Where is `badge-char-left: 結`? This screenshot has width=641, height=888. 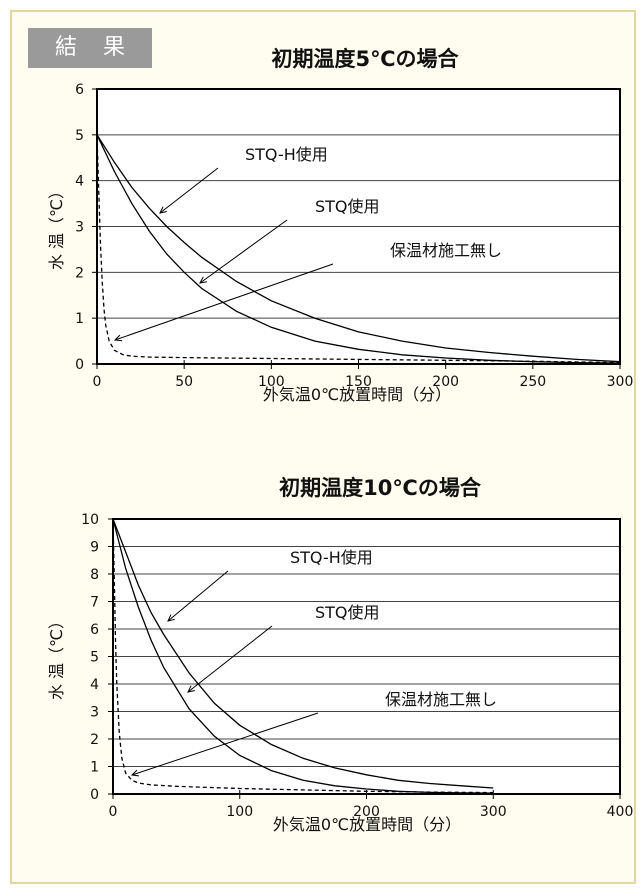
badge-char-left: 結 is located at coordinates (65, 47).